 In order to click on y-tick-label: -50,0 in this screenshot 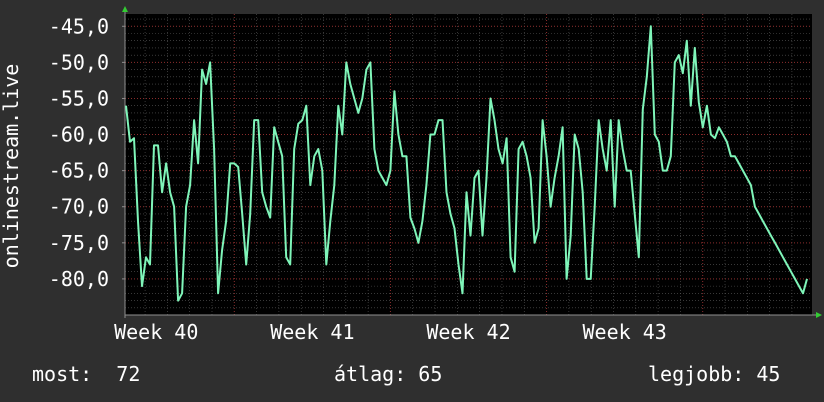, I will do `click(79, 62)`.